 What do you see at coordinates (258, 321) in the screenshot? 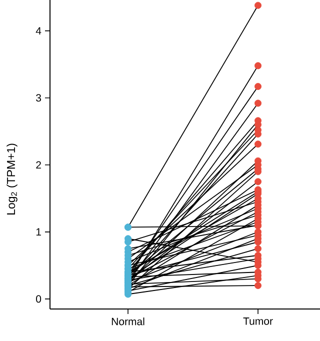
I see `x-tick-label: Tumor` at bounding box center [258, 321].